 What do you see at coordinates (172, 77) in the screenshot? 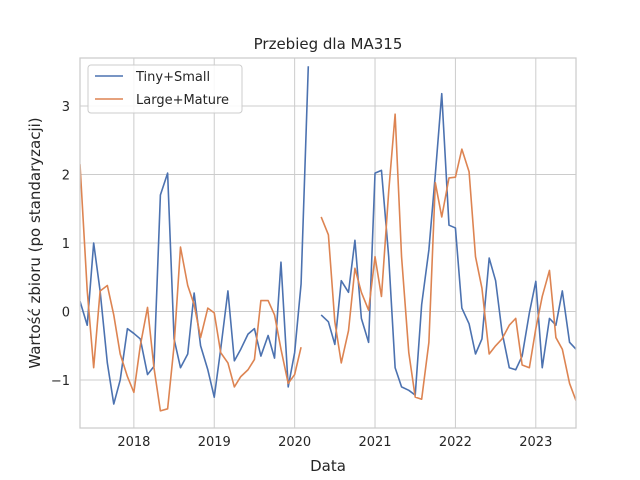
I see `legend-label-tiny-small: Tiny+Small` at bounding box center [172, 77].